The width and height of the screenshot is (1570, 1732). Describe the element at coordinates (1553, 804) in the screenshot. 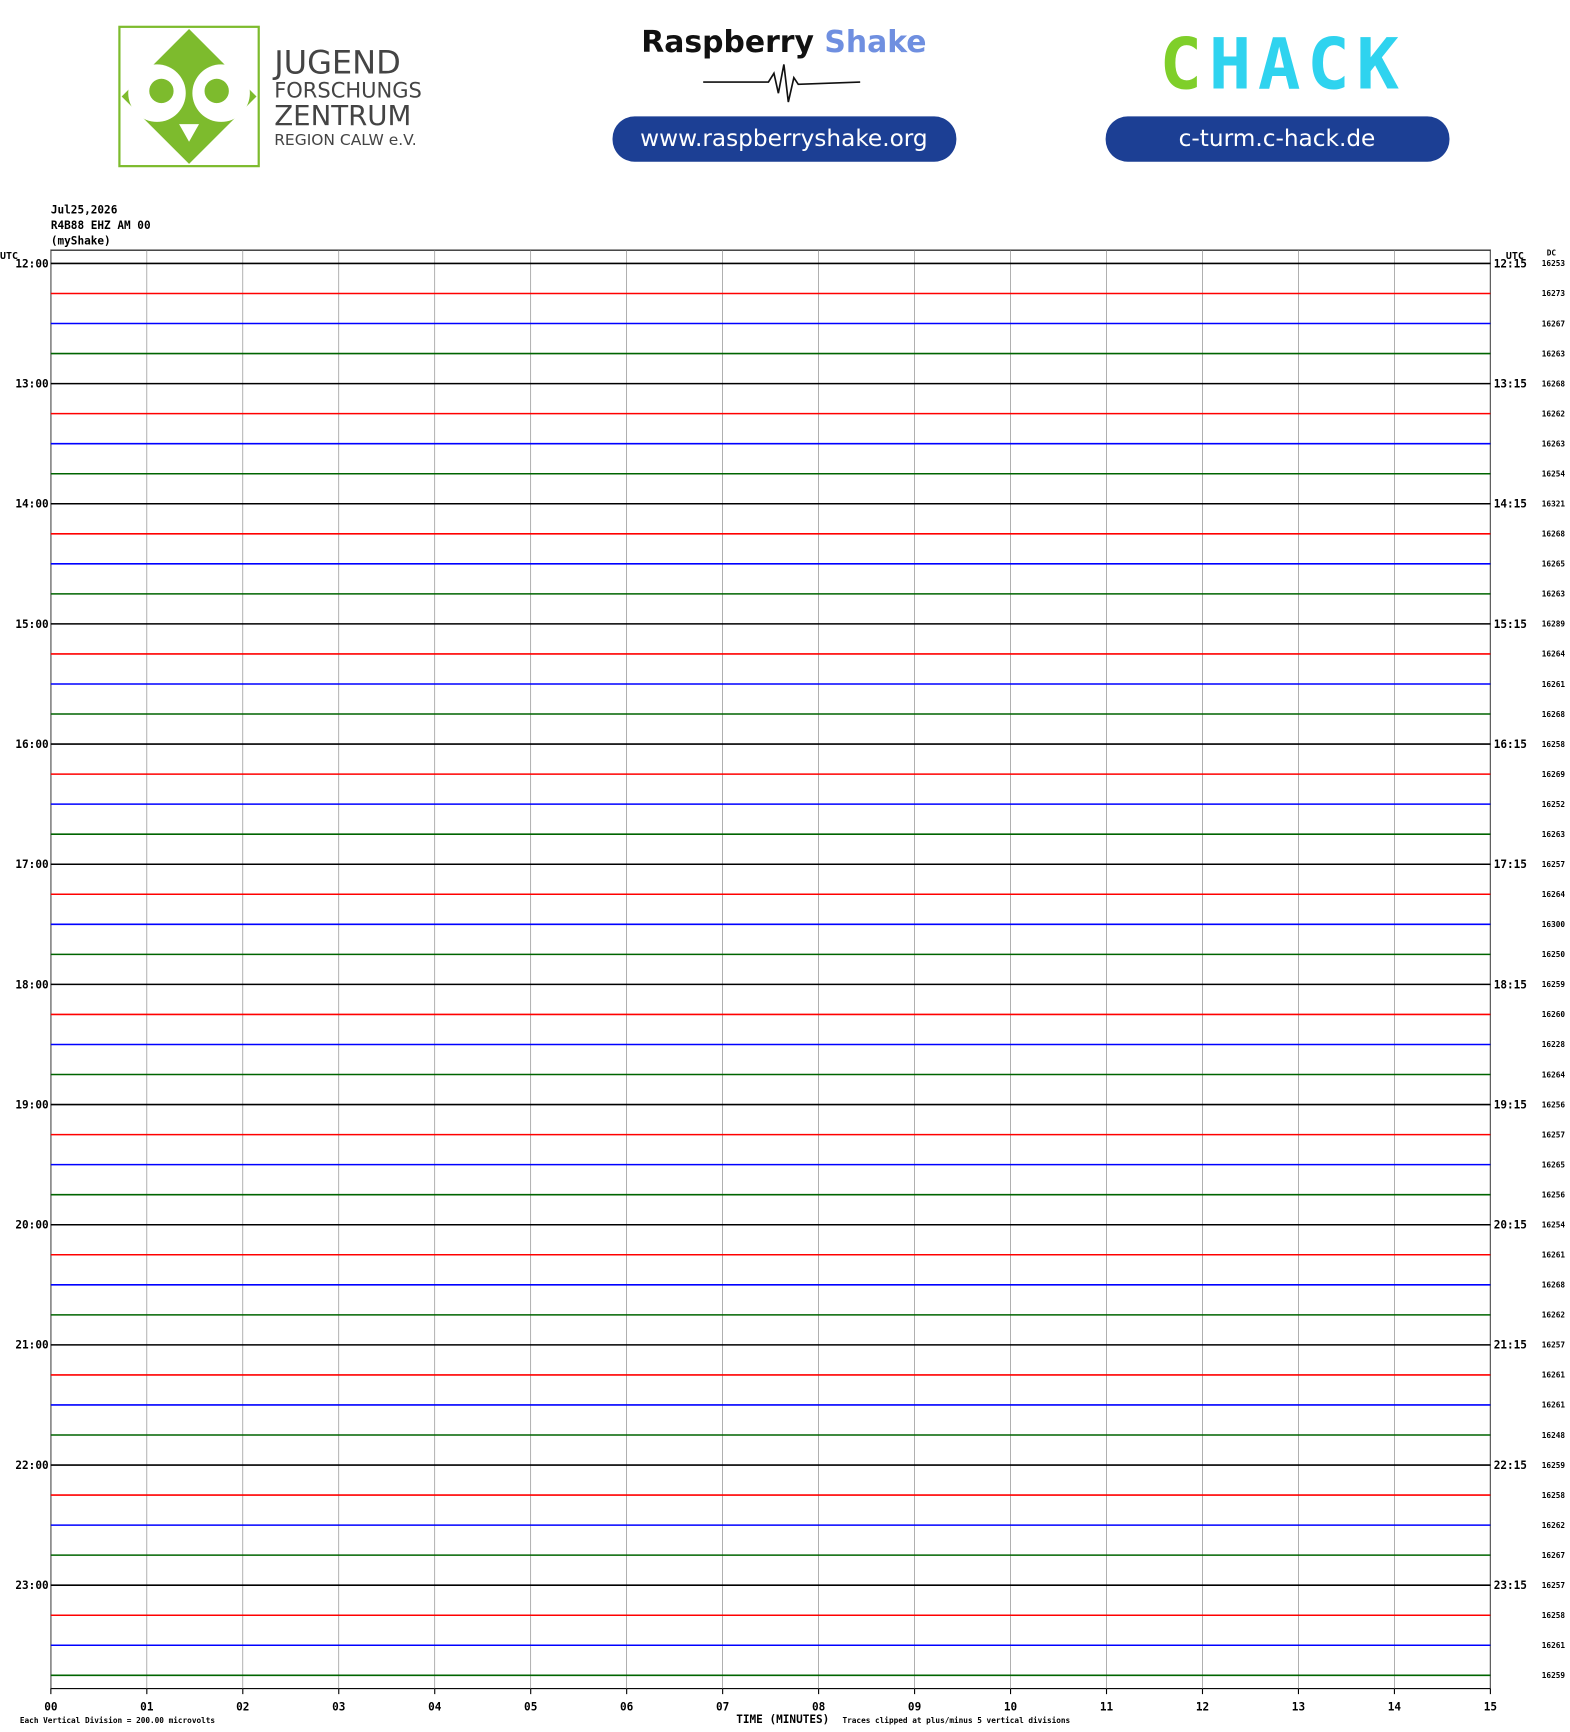

I see `dc-value: 16252` at that location.